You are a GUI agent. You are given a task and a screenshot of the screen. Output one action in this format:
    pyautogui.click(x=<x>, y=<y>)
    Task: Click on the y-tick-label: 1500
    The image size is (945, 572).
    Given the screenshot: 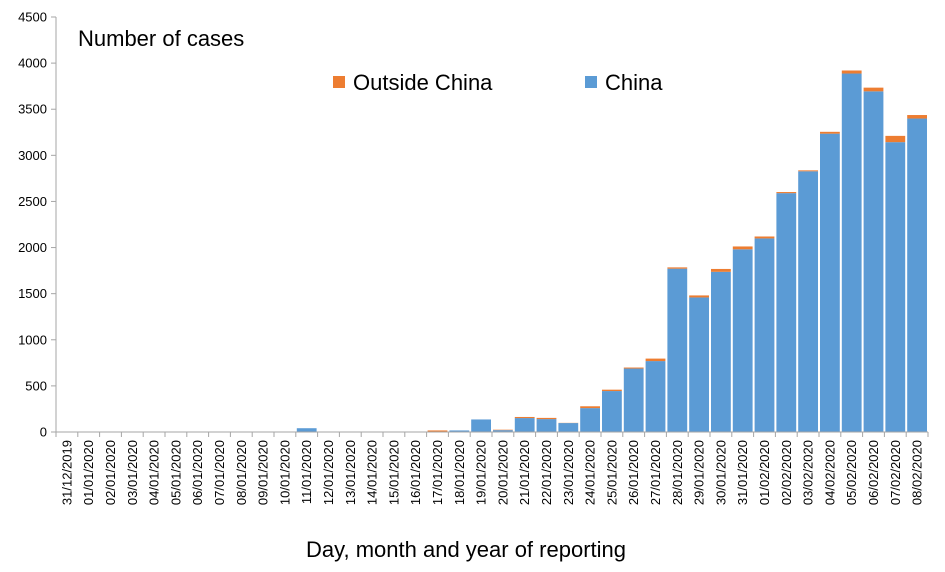 What is the action you would take?
    pyautogui.click(x=32, y=293)
    